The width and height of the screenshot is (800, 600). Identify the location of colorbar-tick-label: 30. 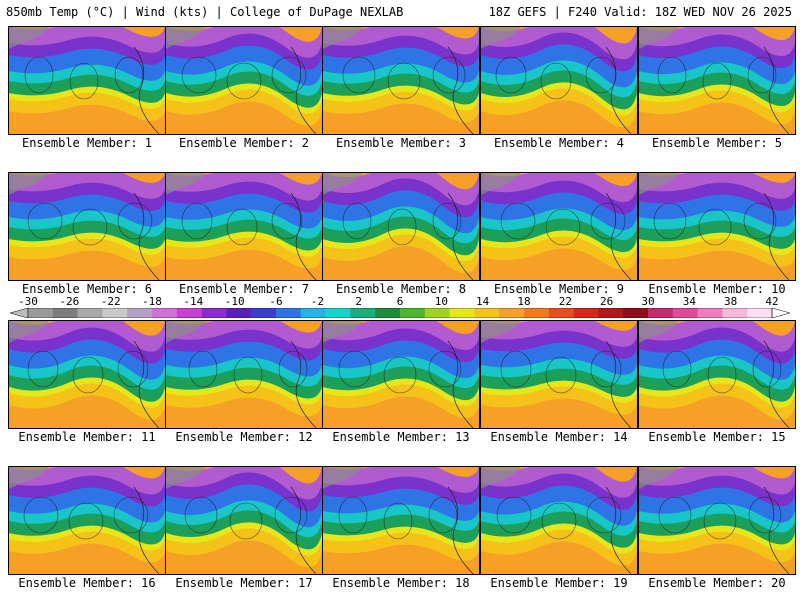
(648, 301).